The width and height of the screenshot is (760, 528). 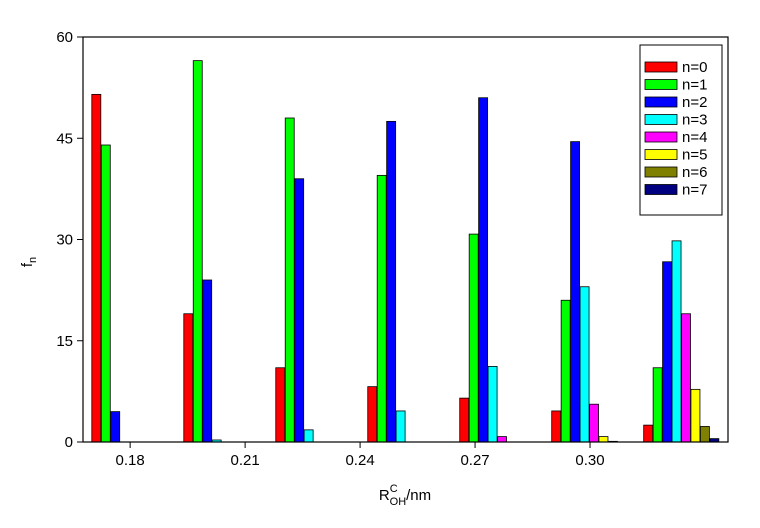 I want to click on legend-label: n=0, so click(x=694, y=67).